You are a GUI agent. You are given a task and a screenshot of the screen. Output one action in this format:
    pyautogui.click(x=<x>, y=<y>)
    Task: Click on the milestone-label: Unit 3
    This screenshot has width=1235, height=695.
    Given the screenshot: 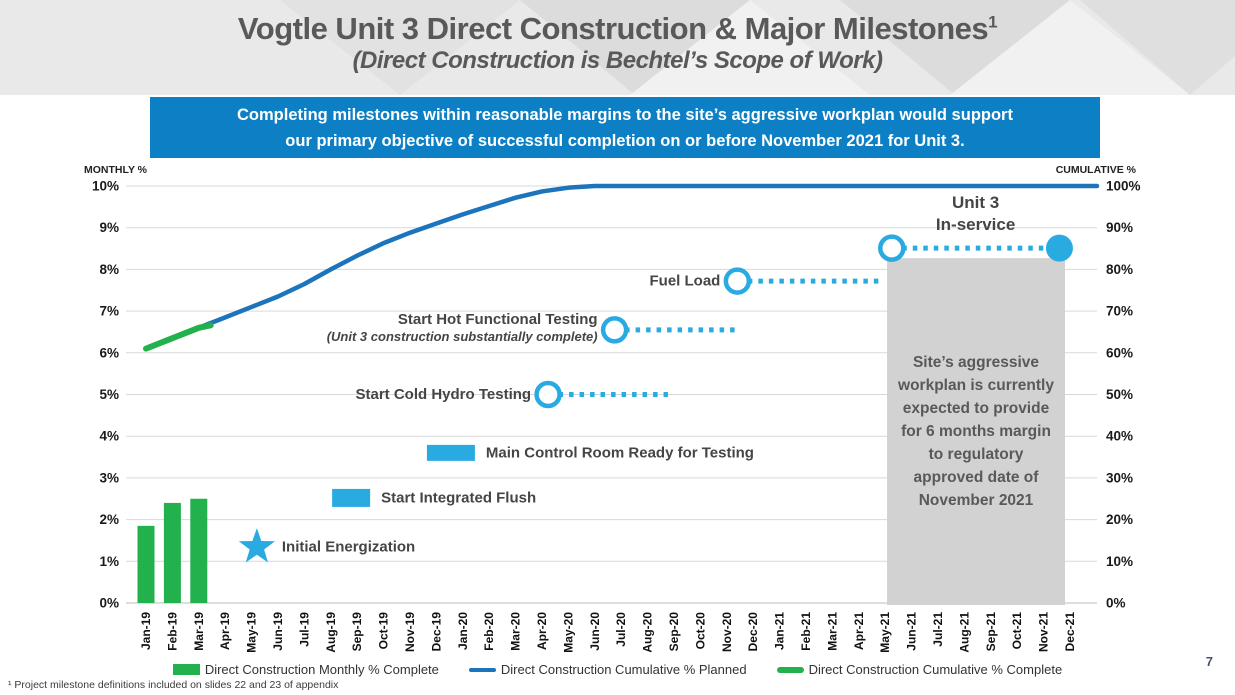 What is the action you would take?
    pyautogui.click(x=975, y=202)
    